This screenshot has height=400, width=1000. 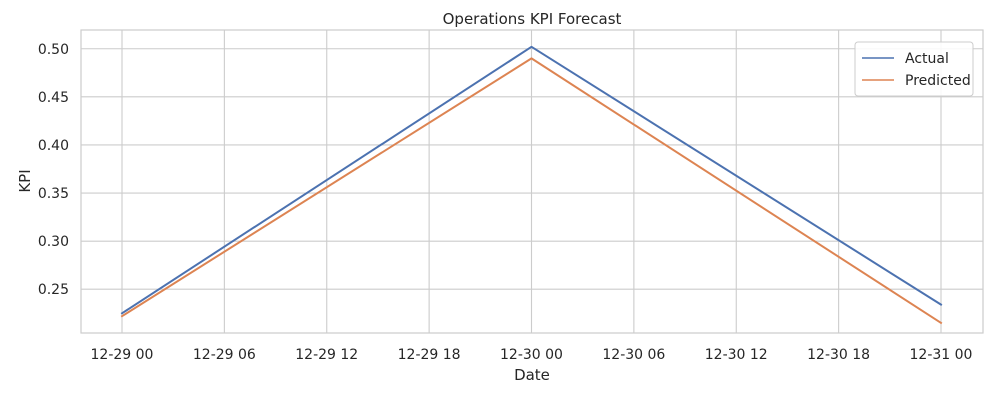 What do you see at coordinates (53, 50) in the screenshot?
I see `y-tick-label: 0.50` at bounding box center [53, 50].